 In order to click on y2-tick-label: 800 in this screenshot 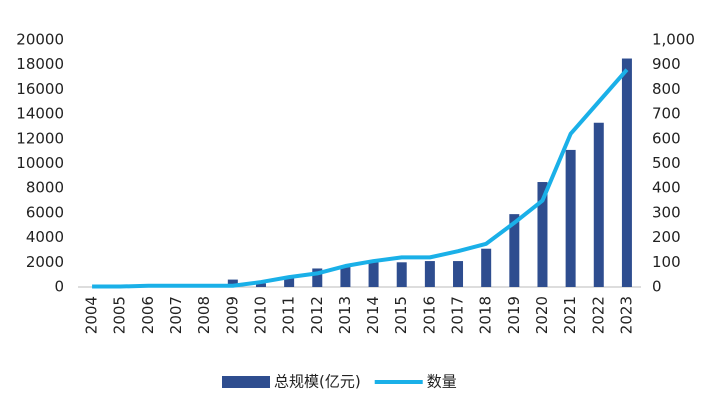, I will do `click(666, 89)`.